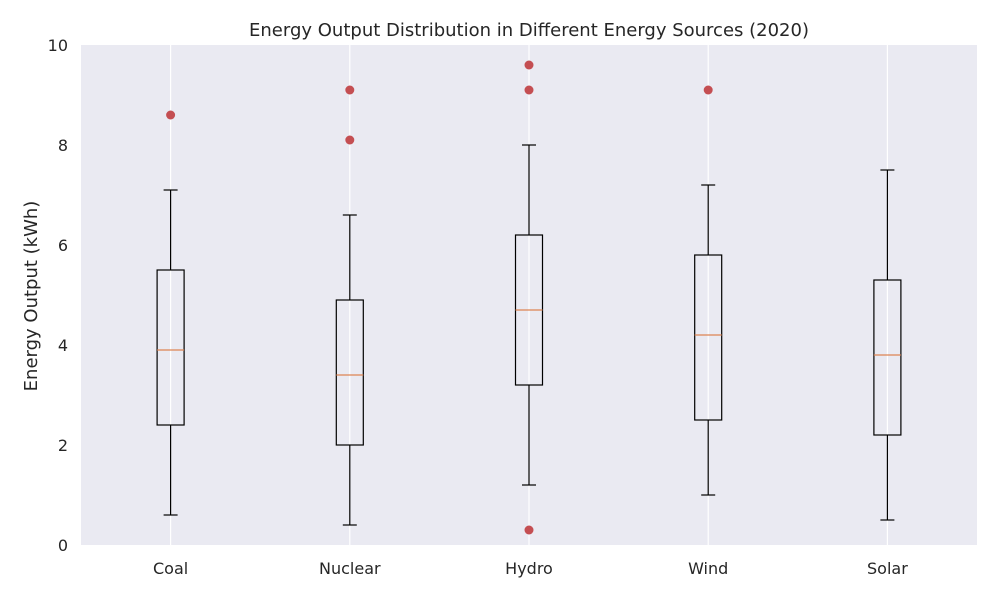 The height and width of the screenshot is (600, 1000). Describe the element at coordinates (63, 345) in the screenshot. I see `y-tick-label-4: 4` at that location.